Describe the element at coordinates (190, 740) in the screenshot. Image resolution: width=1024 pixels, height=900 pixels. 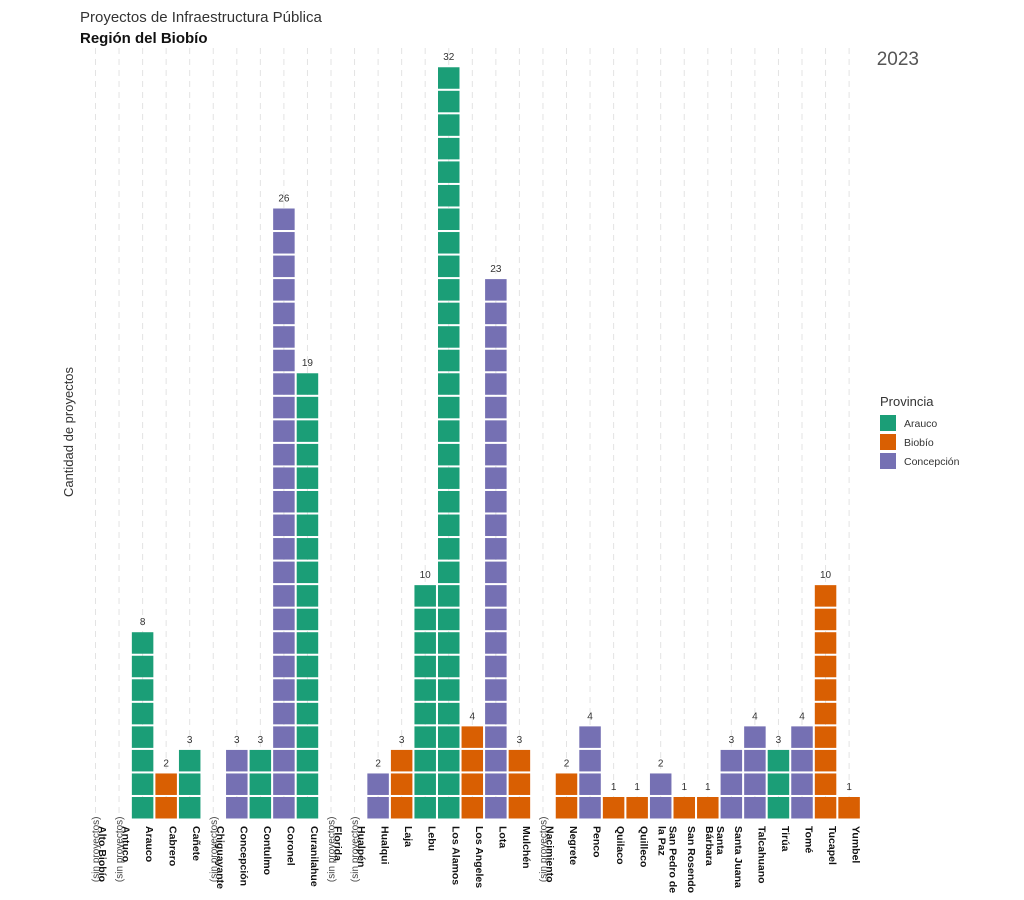
I see `data-label: 3` at that location.